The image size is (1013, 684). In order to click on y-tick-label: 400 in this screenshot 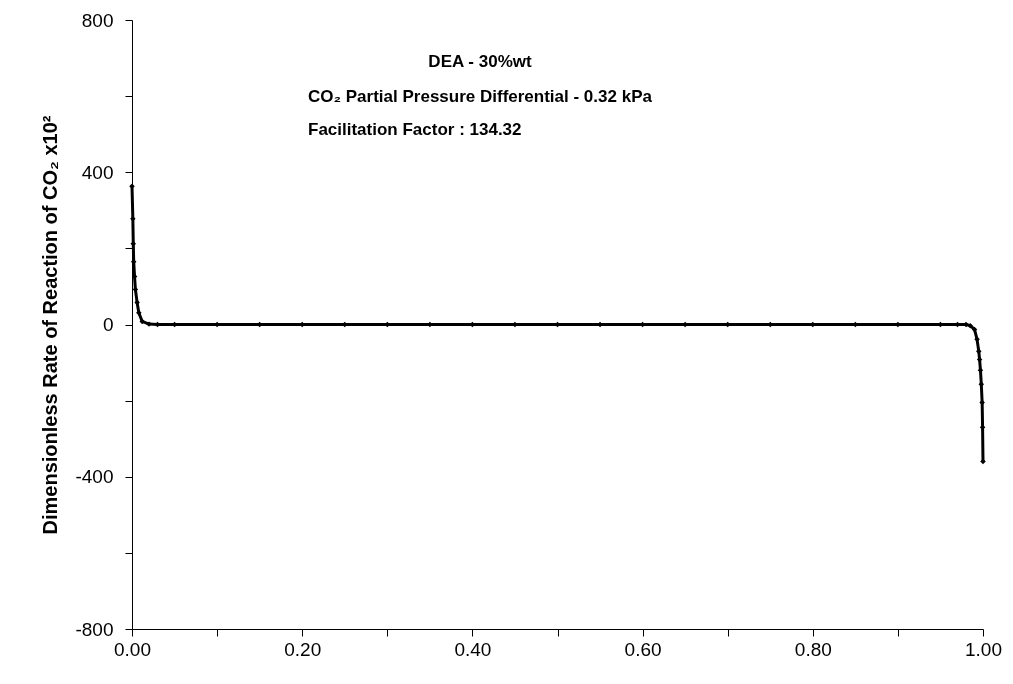, I will do `click(97, 172)`.